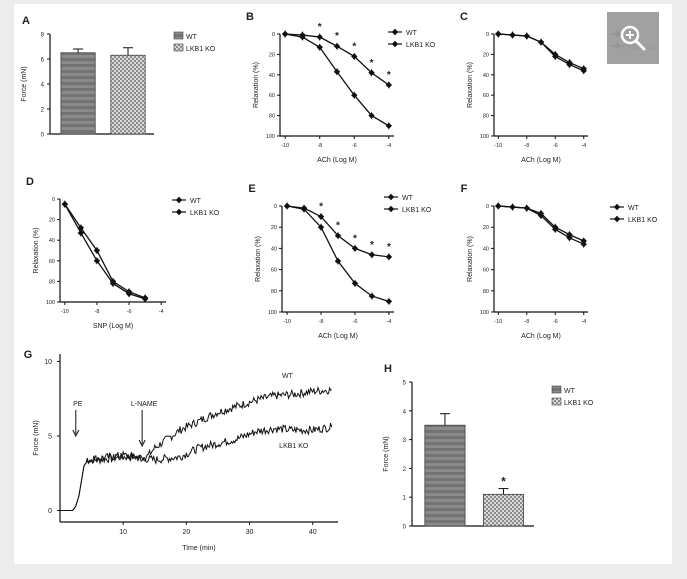  Describe the element at coordinates (113, 326) in the screenshot. I see `x-axis-label-D: SNP (Log M)` at that location.